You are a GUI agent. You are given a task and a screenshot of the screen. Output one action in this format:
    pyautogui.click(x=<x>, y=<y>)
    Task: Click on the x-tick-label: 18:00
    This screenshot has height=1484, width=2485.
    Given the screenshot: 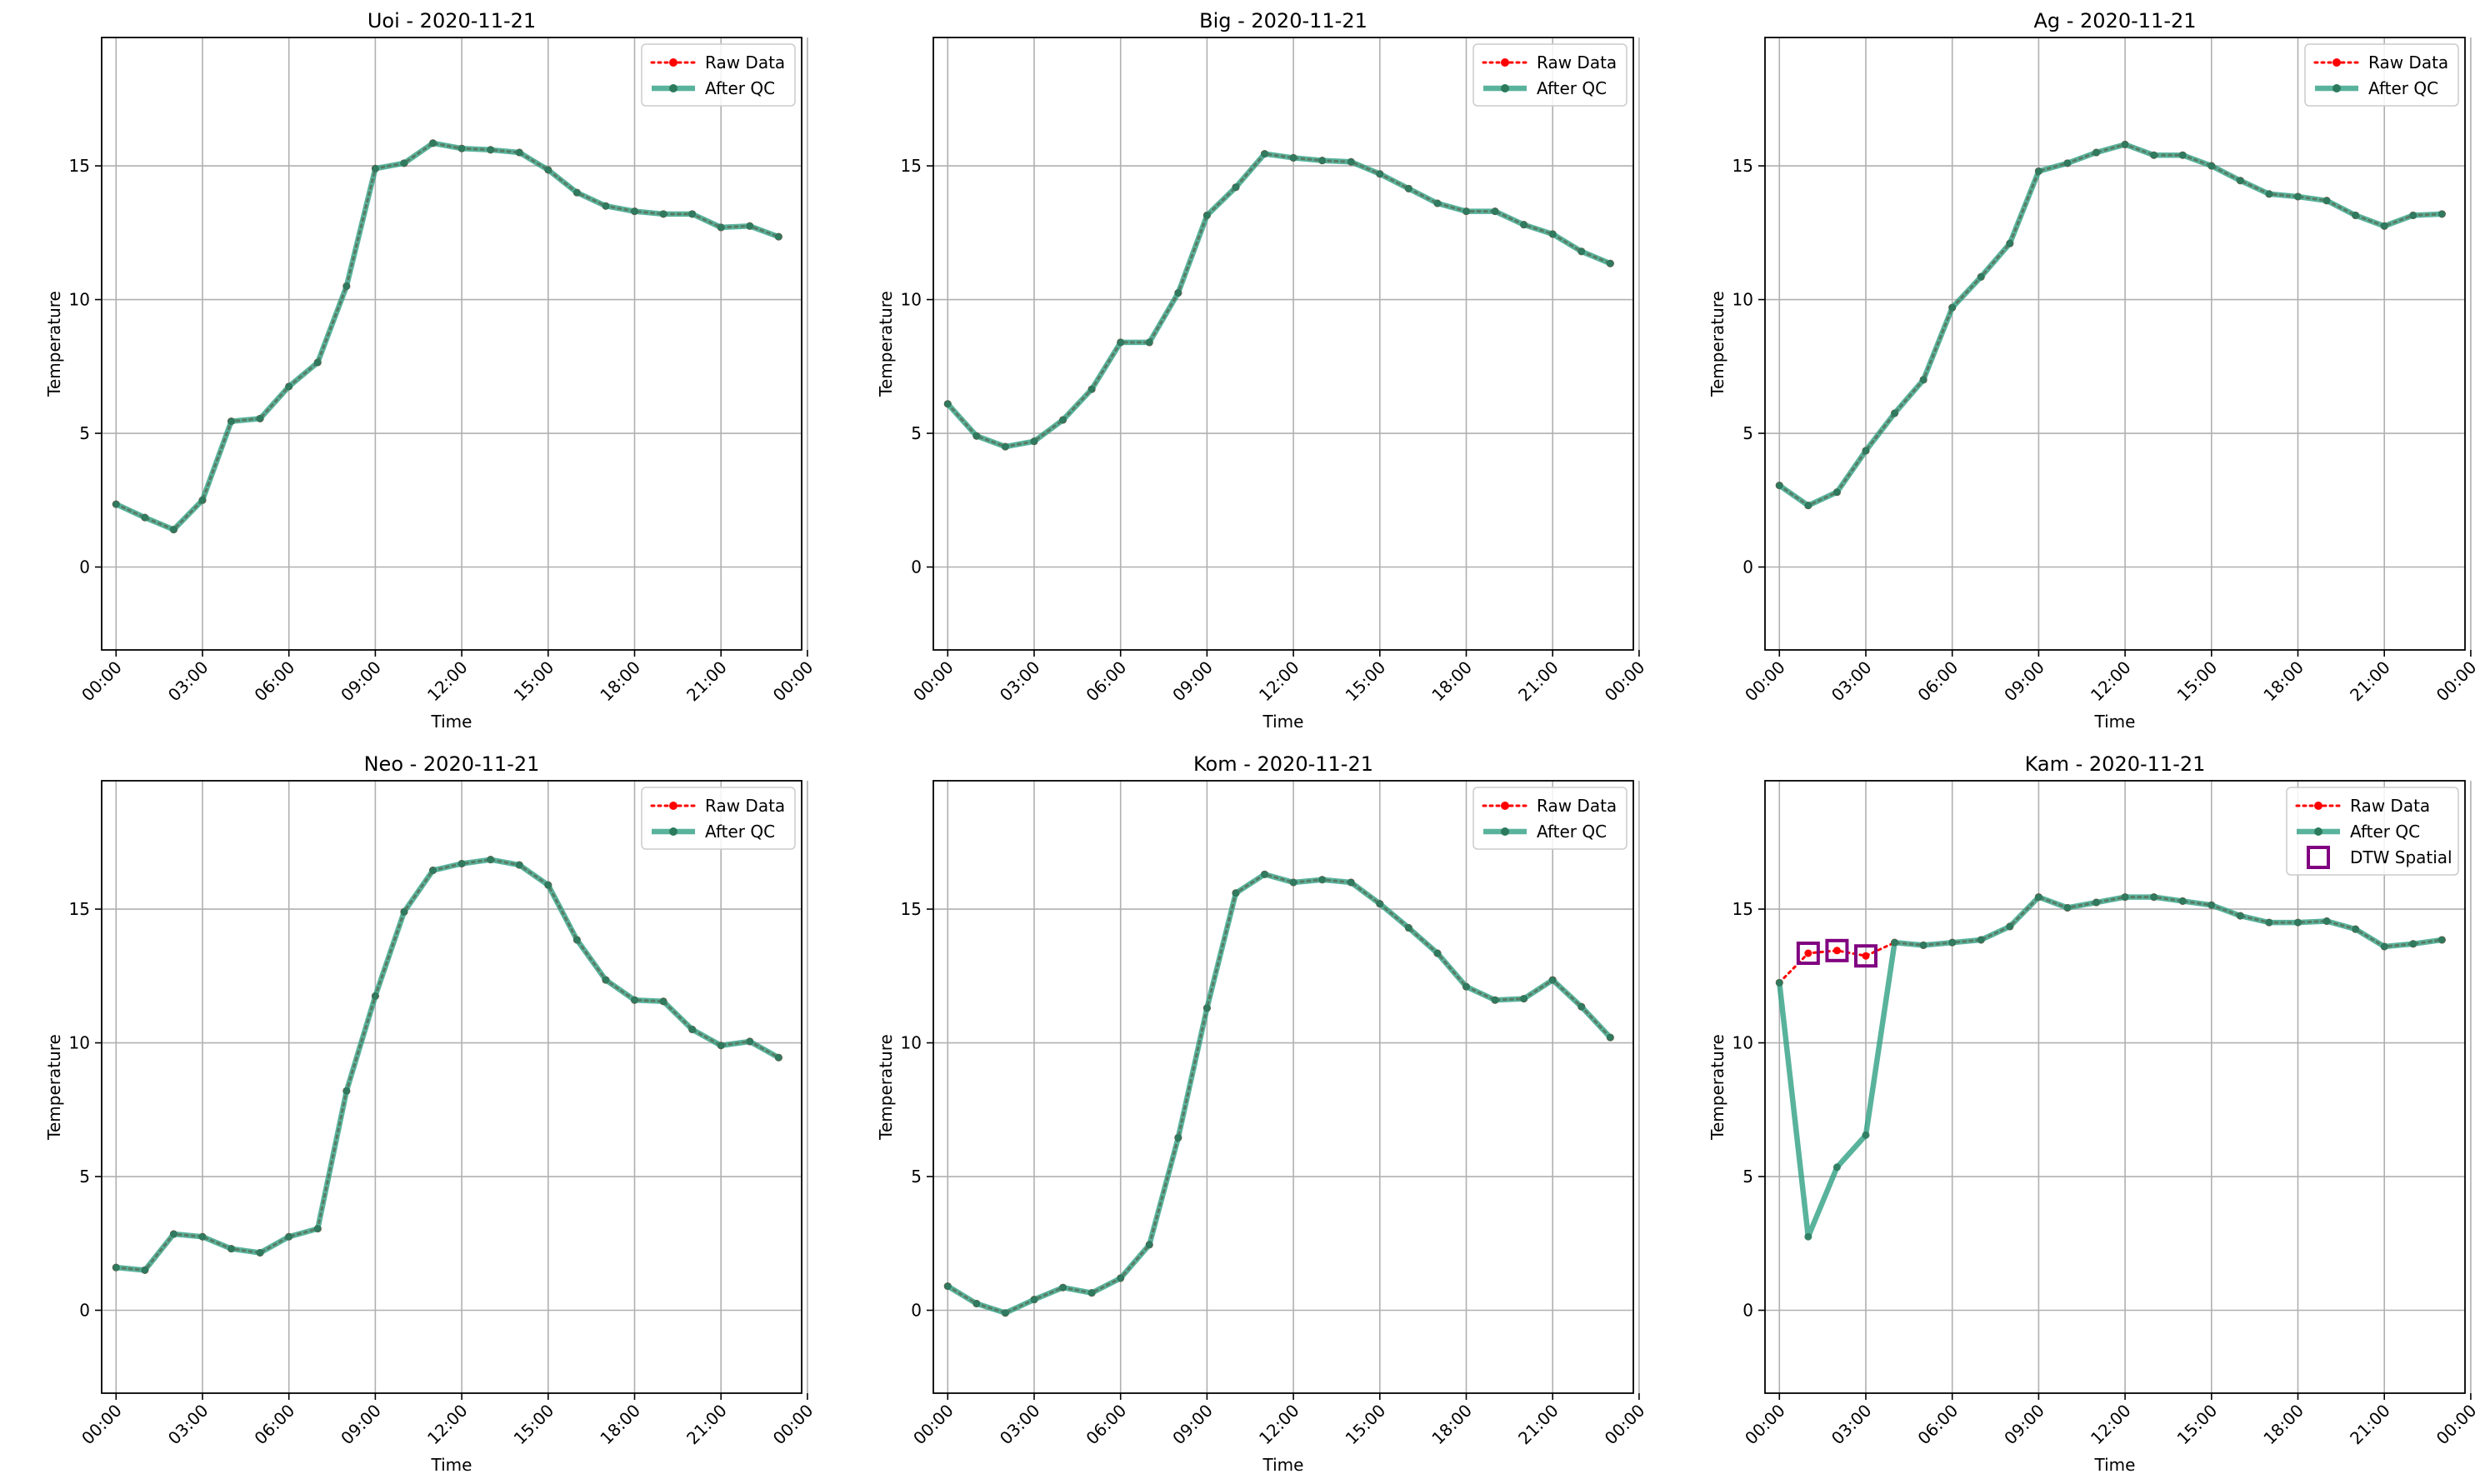 What is the action you would take?
    pyautogui.click(x=1452, y=681)
    